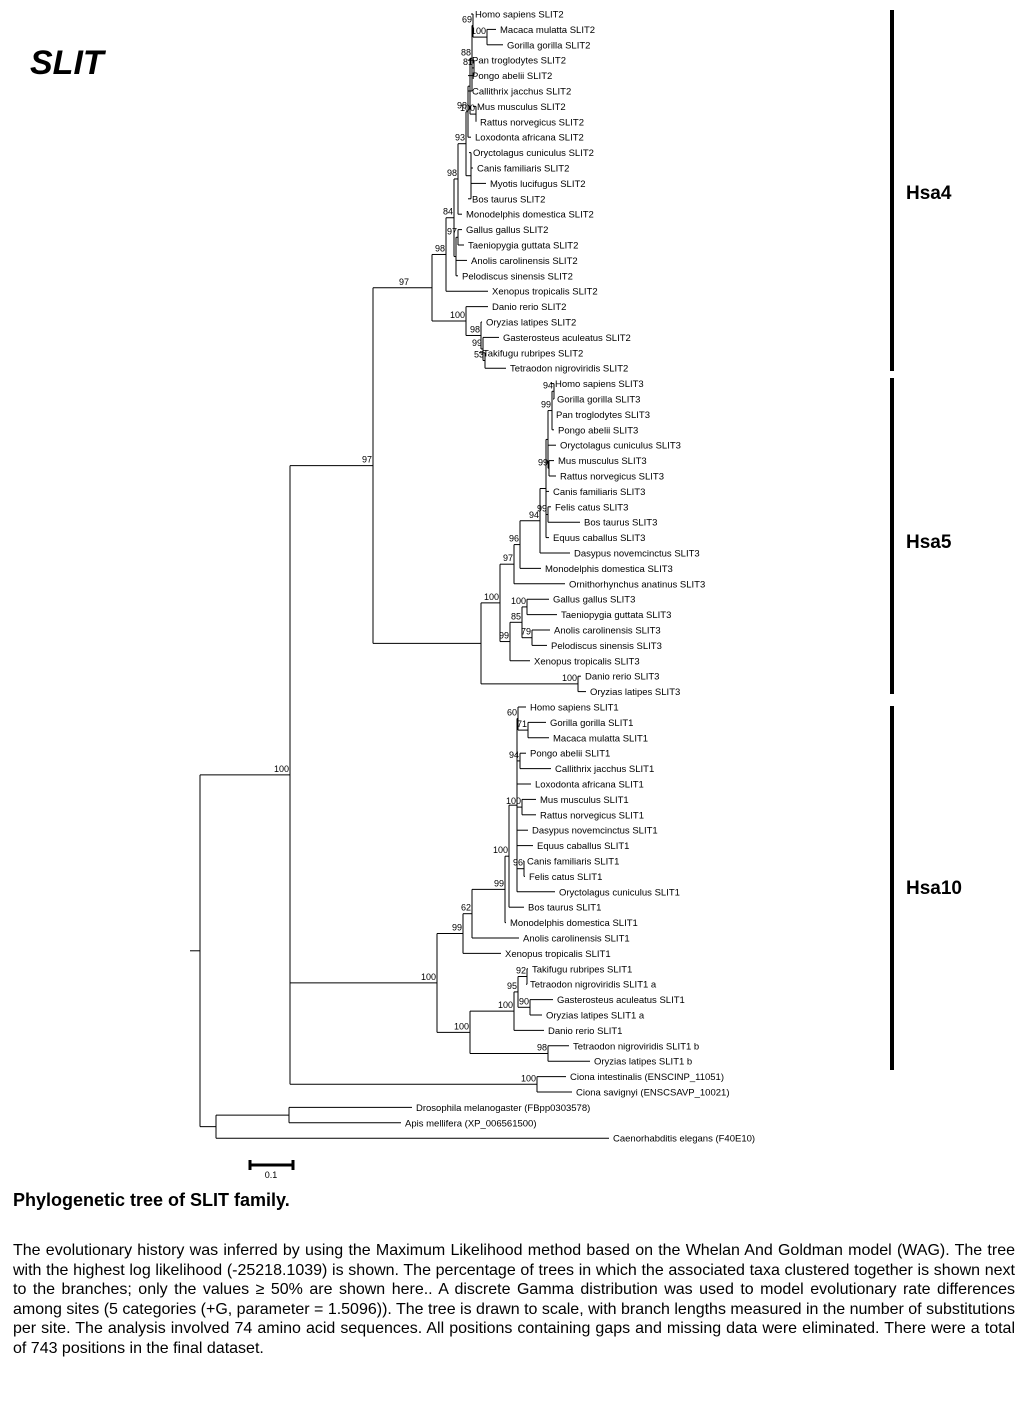 This screenshot has width=1030, height=1409. I want to click on leaf-label: Mus musculus SLIT2, so click(521, 107).